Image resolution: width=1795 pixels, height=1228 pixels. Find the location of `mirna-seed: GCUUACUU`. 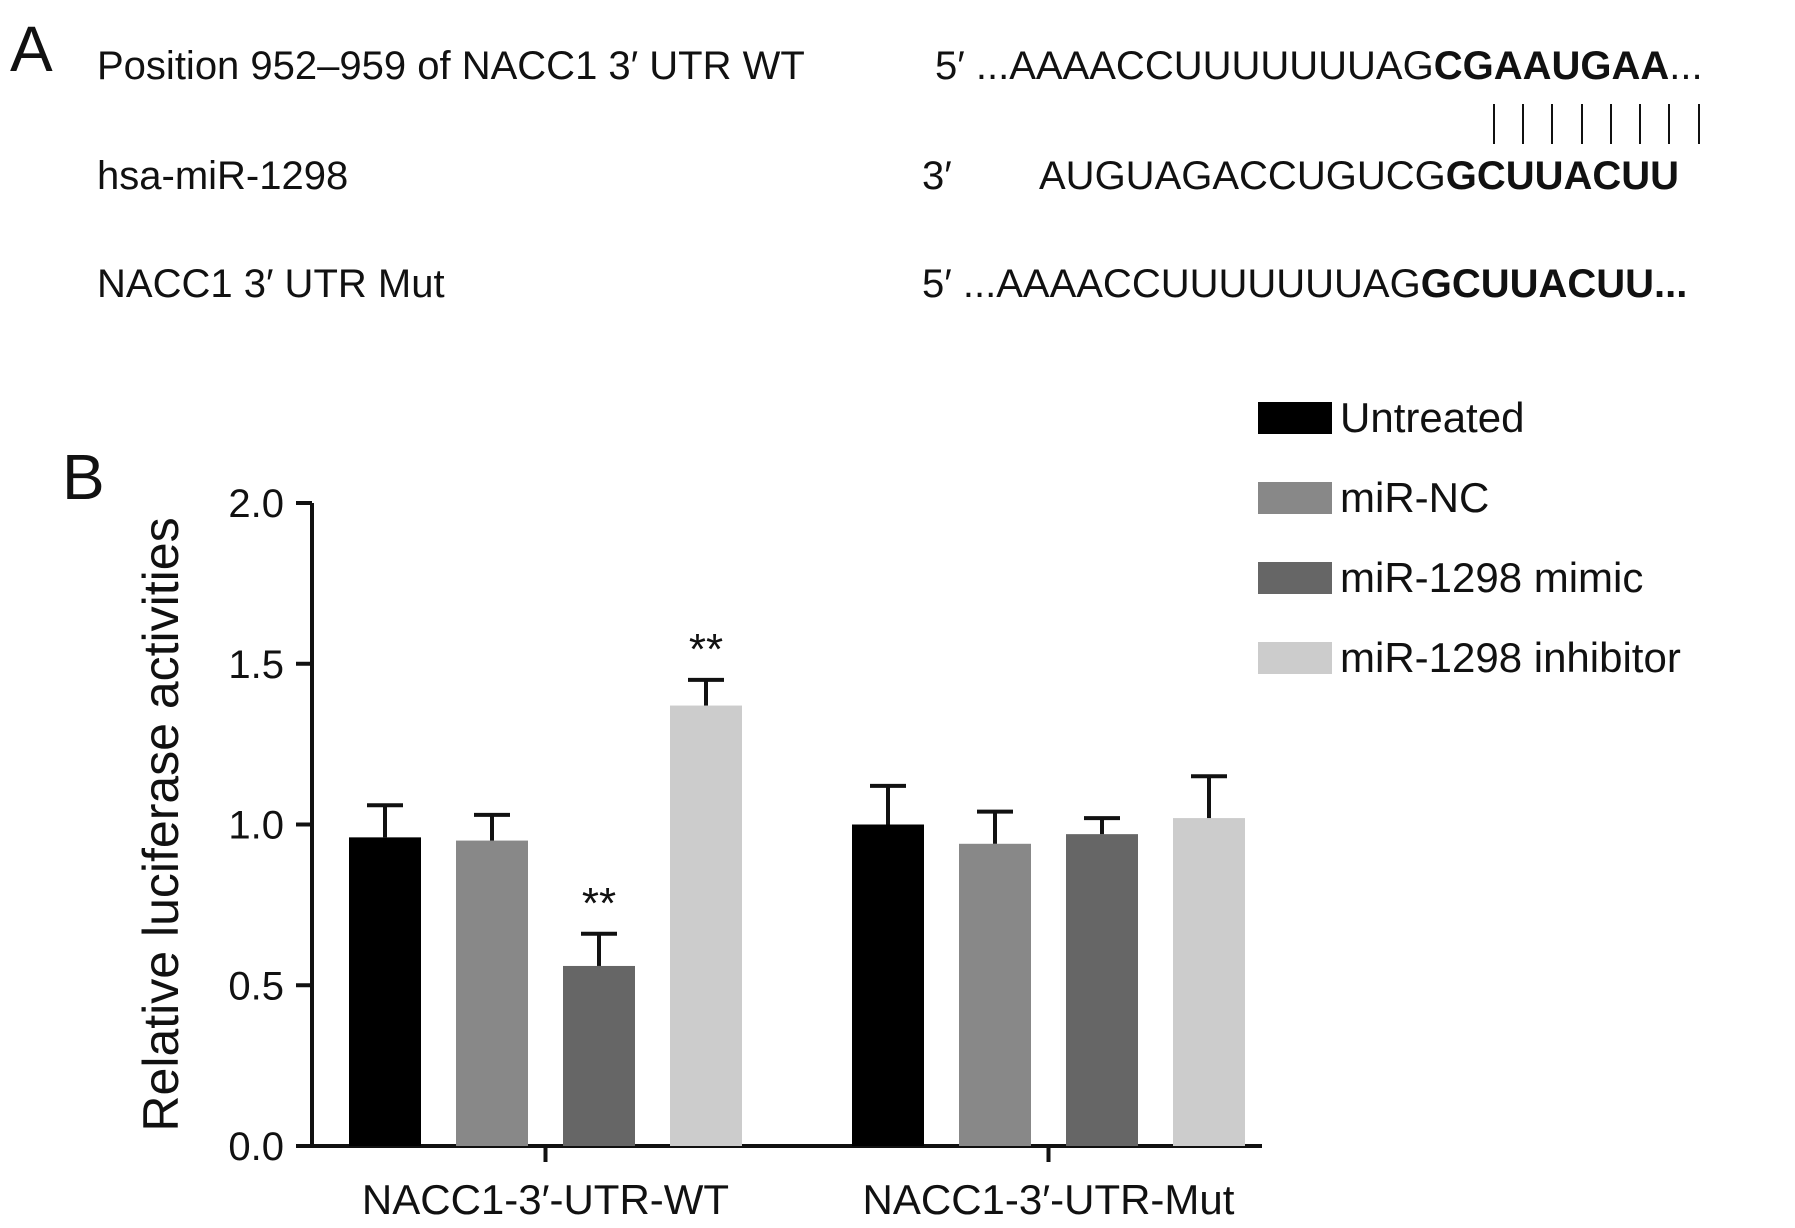

mirna-seed: GCUUACUU is located at coordinates (1562, 176).